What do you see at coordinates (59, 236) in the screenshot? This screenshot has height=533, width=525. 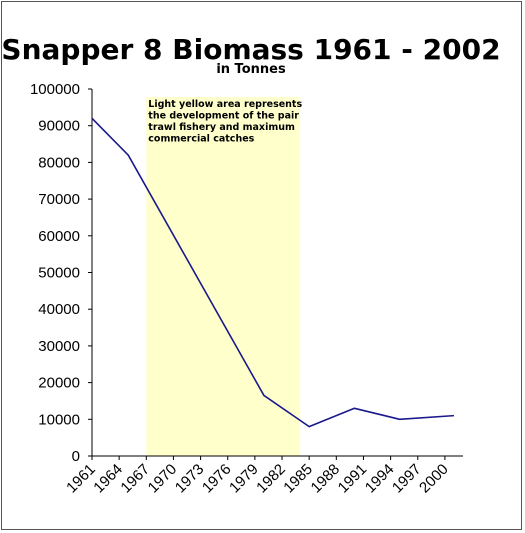 I see `y-tick-label: 60000` at bounding box center [59, 236].